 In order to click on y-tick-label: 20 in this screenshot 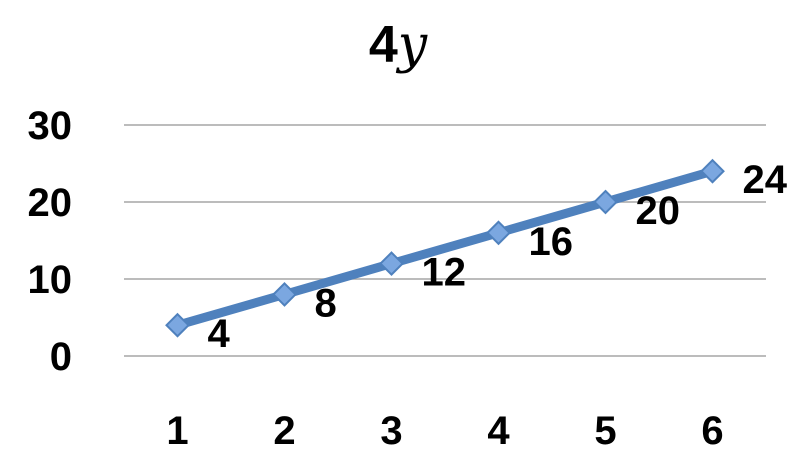, I will do `click(50, 203)`.